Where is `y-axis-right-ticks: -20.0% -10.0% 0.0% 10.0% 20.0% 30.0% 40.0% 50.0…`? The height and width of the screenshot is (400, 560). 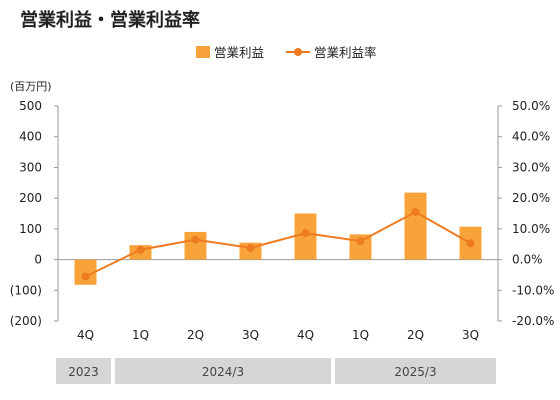
y-axis-right-ticks: -20.0% -10.0% 0.0% 10.0% 20.0% 30.0% 40.0% 50.0… is located at coordinates (533, 213).